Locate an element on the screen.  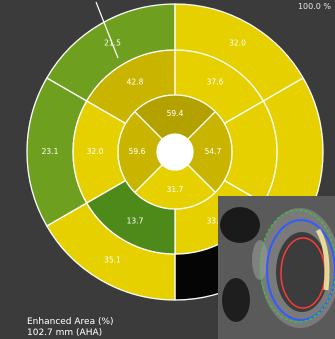
segment-value-8: 37.6 is located at coordinates (215, 82).